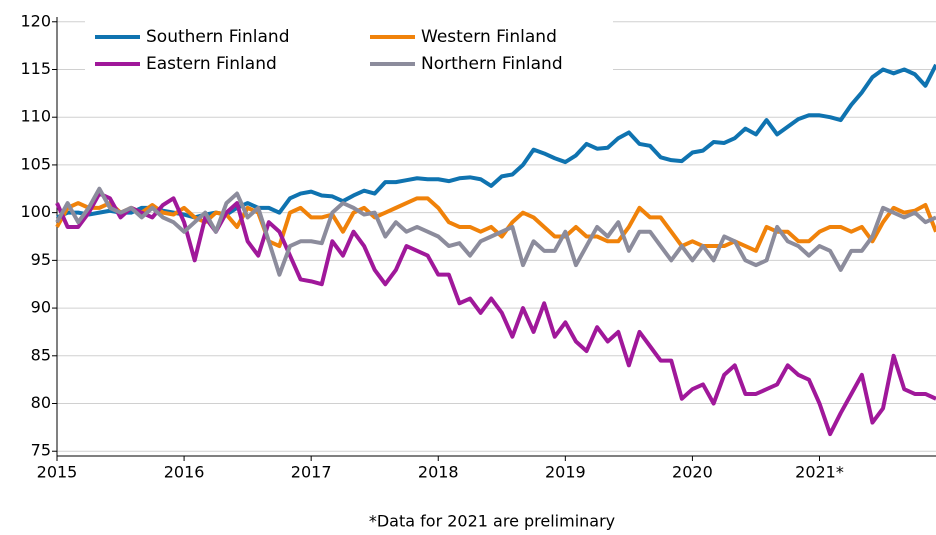 This screenshot has width=936, height=535. Describe the element at coordinates (35, 116) in the screenshot. I see `y-tick-label: 110` at that location.